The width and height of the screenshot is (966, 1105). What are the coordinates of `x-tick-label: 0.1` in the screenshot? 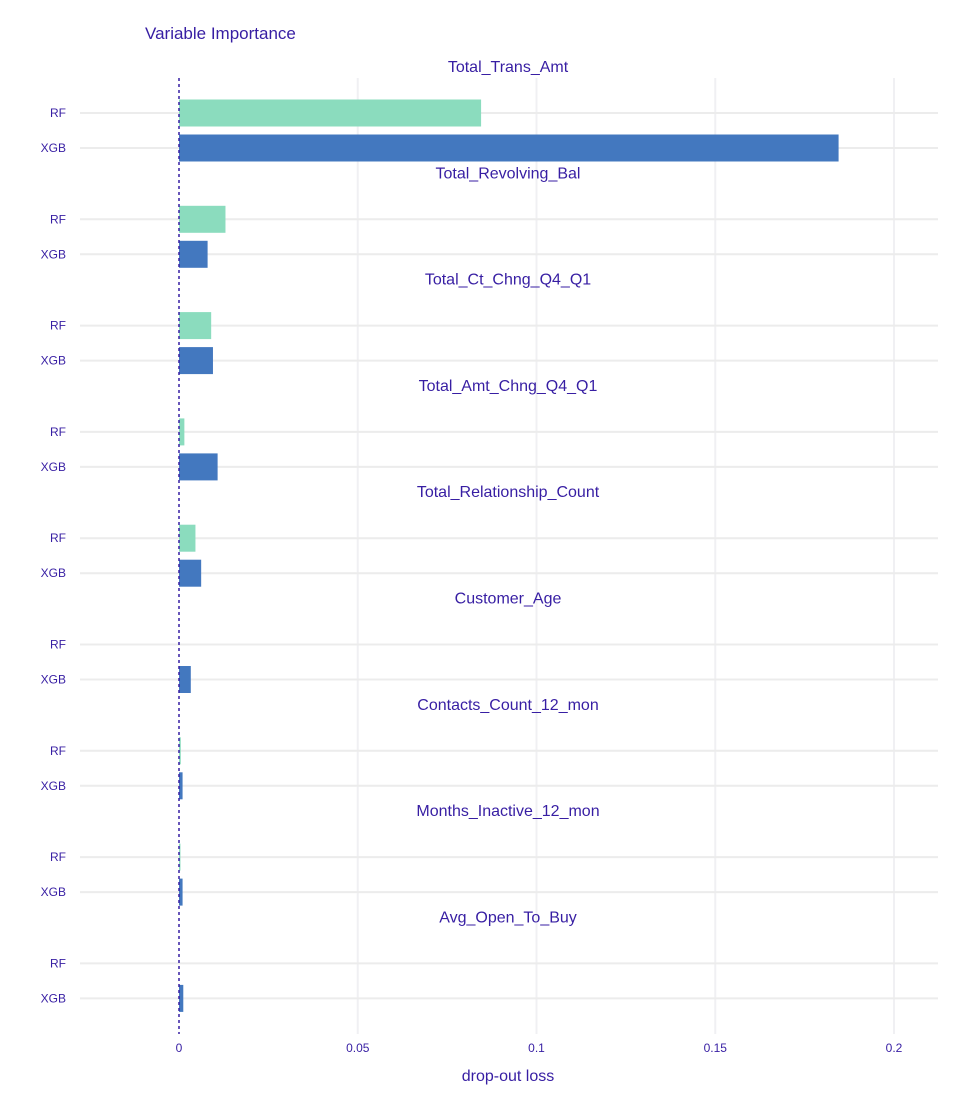 It's located at (536, 1048).